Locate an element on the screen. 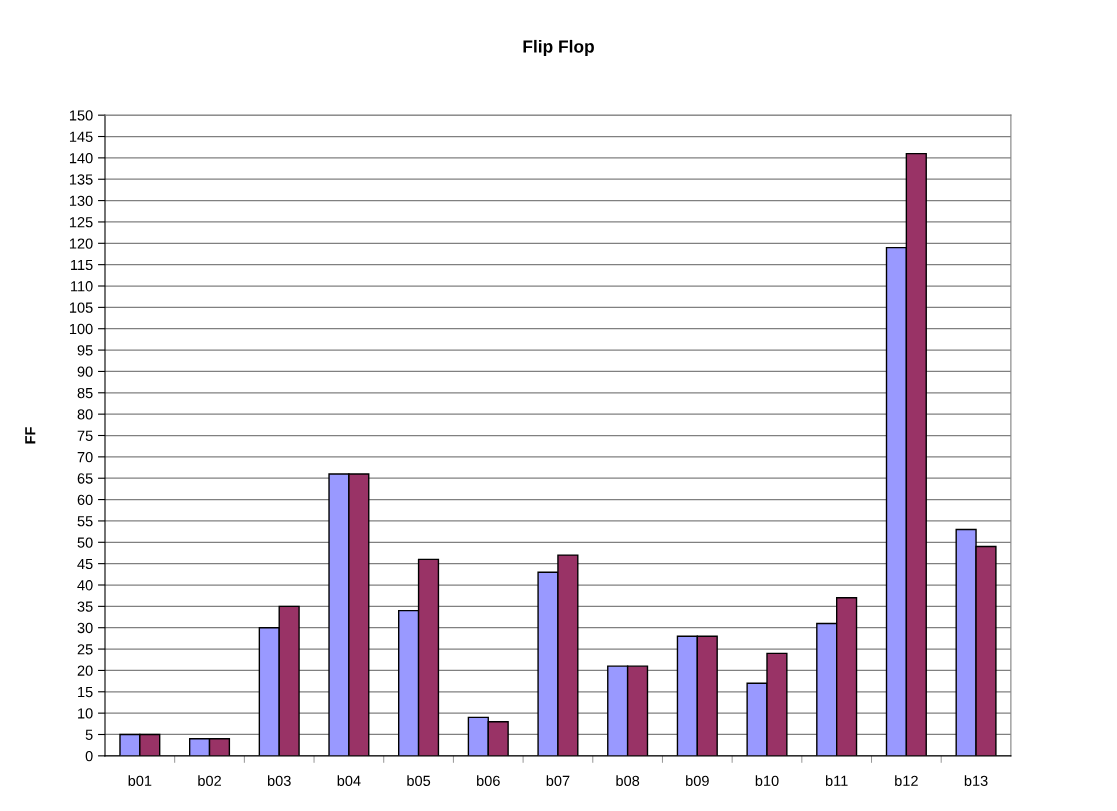 The width and height of the screenshot is (1117, 811). x-tick-label: b10 is located at coordinates (767, 781).